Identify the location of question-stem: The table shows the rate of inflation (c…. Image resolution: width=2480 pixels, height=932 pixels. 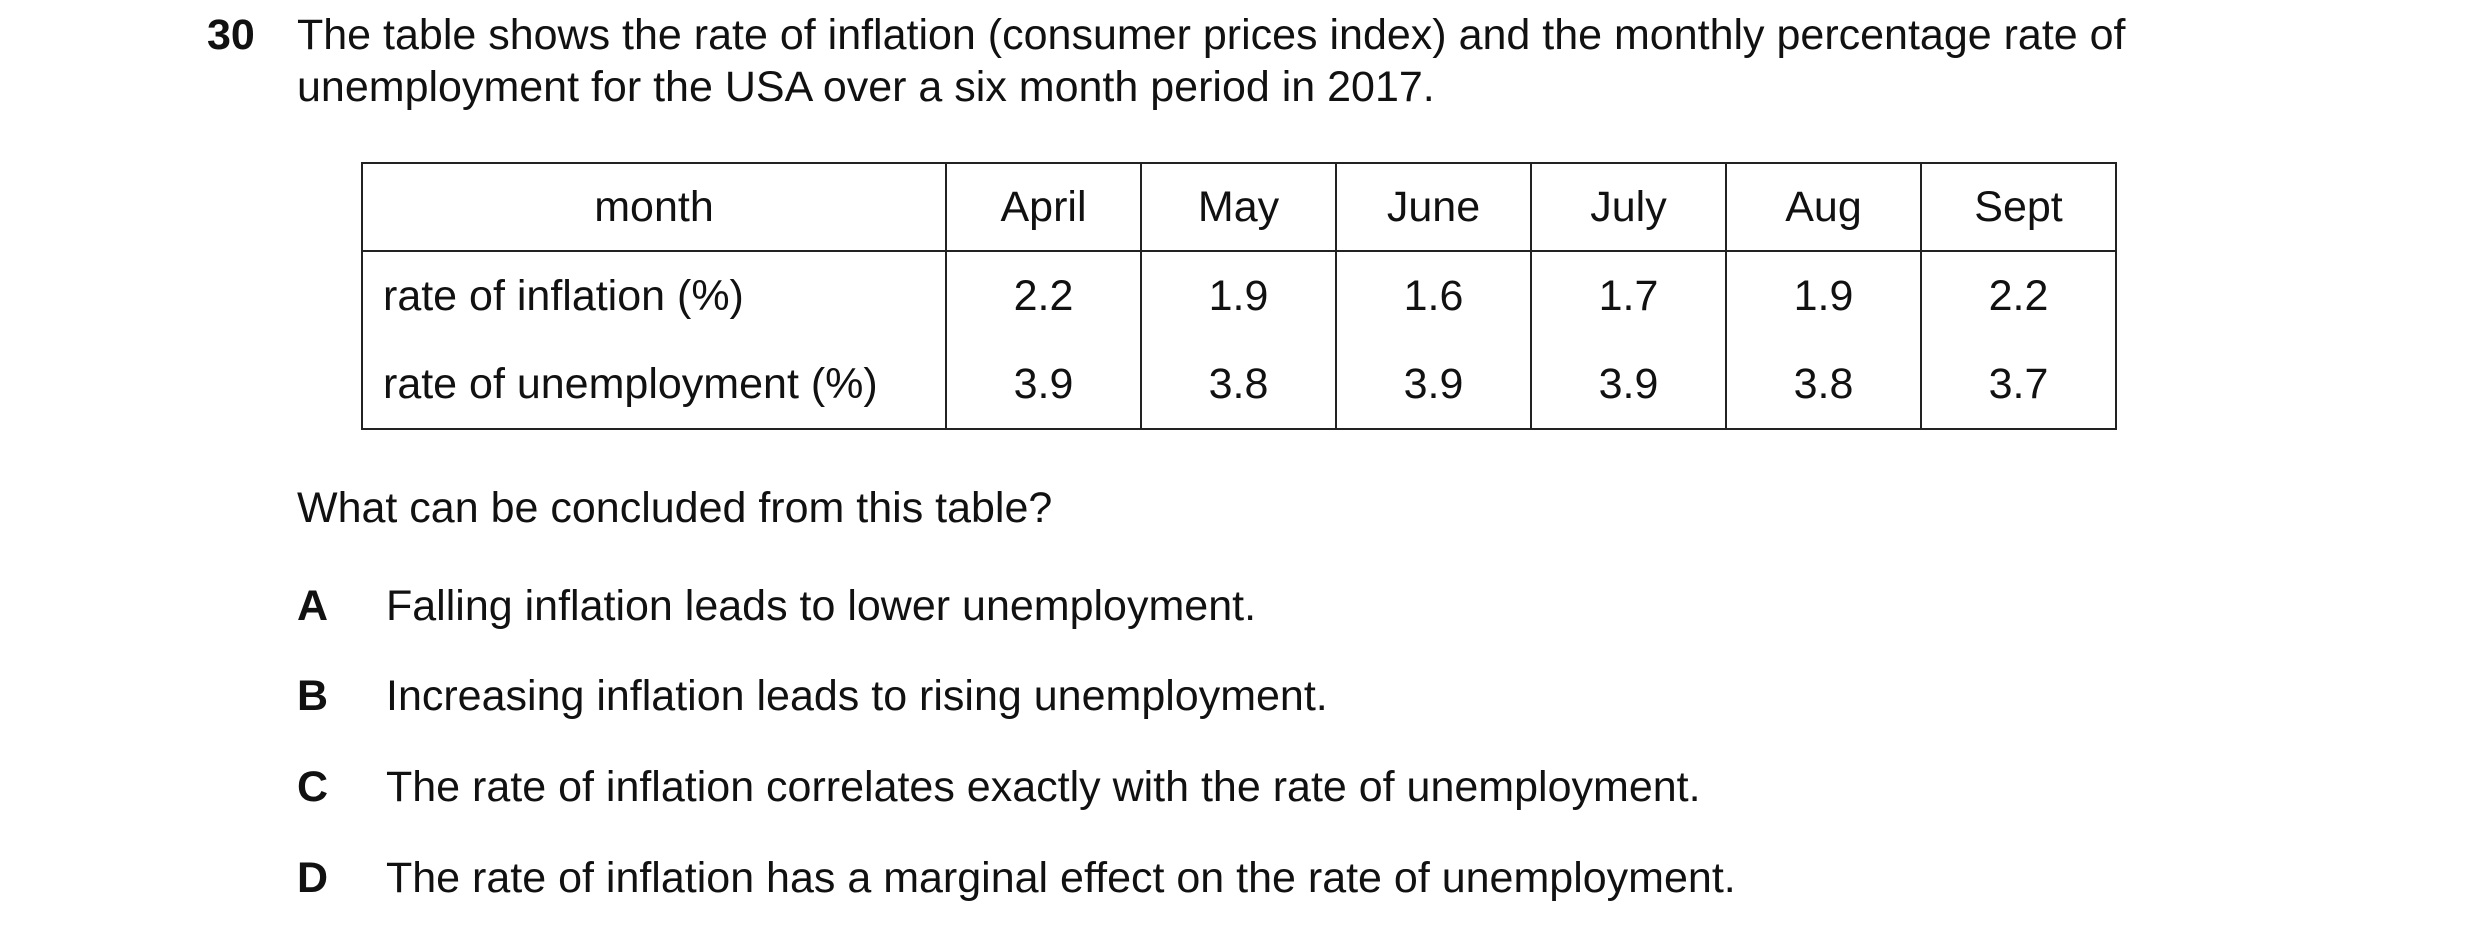
(1211, 35).